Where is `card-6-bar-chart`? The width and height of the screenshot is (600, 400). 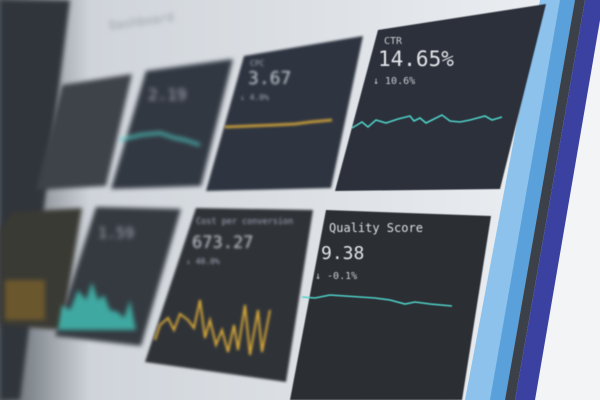
card-6-bar-chart is located at coordinates (97, 306).